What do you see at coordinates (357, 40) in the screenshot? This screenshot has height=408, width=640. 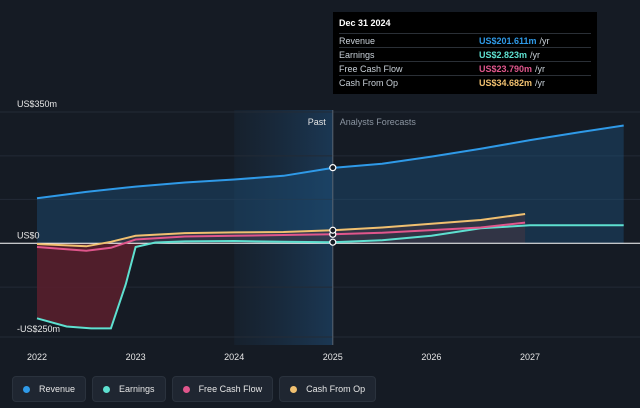 I see `tooltip-label: Revenue` at bounding box center [357, 40].